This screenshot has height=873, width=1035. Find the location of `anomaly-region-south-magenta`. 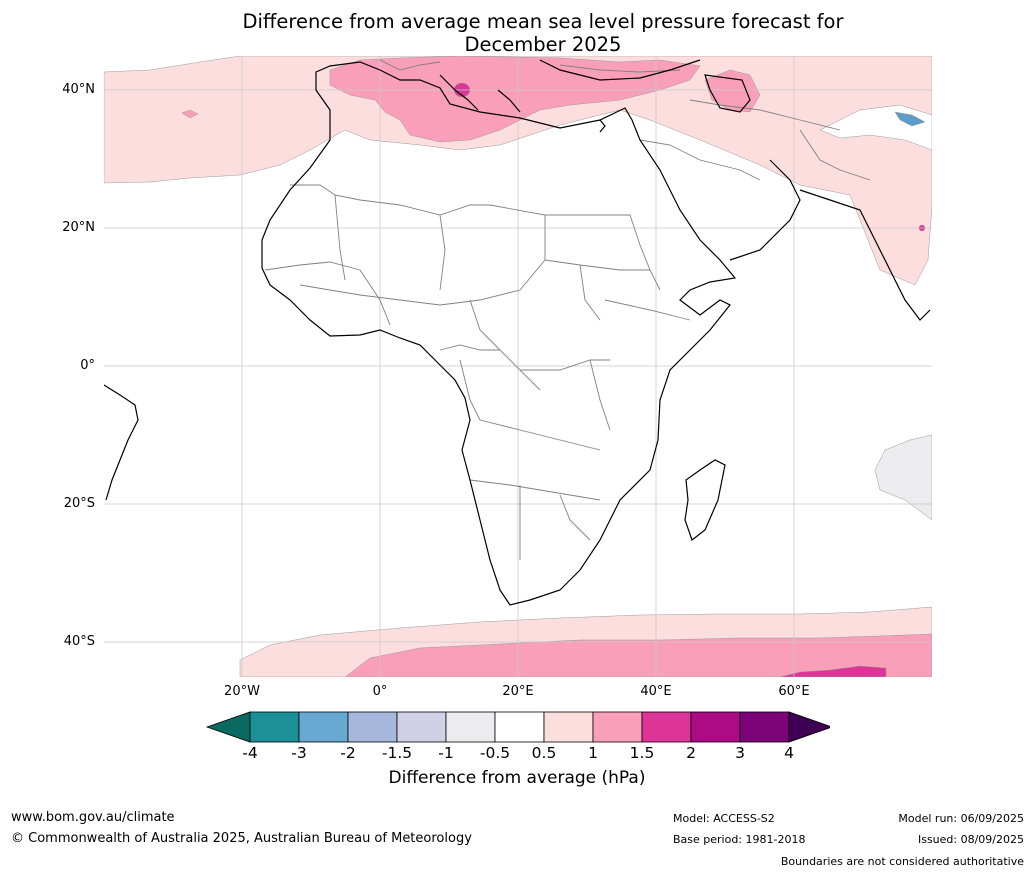

anomaly-region-south-magenta is located at coordinates (833, 671).